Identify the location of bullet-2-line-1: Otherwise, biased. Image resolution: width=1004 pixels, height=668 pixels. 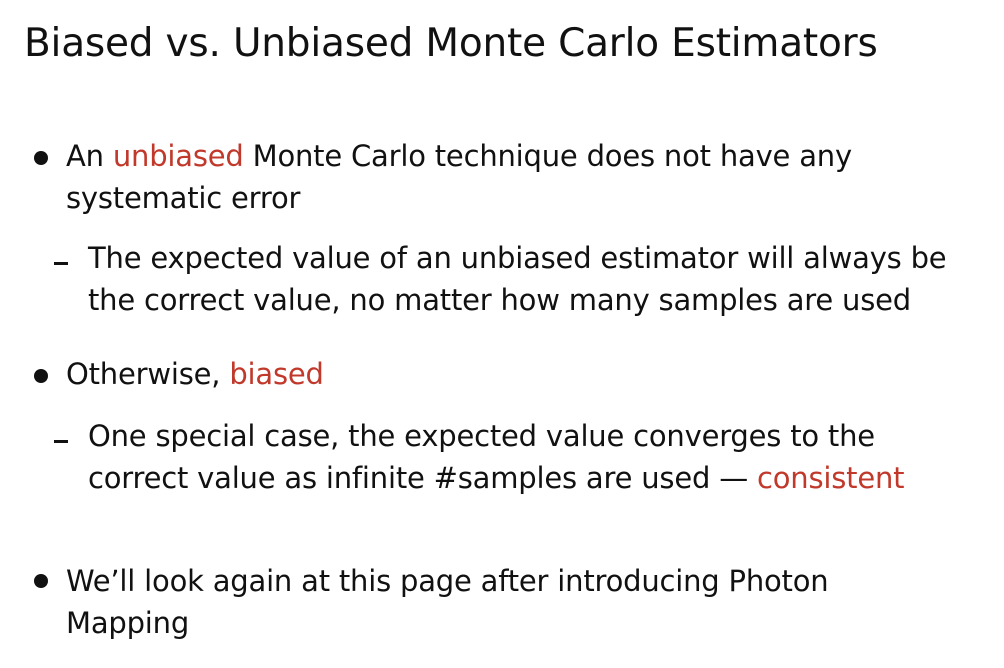
(195, 374).